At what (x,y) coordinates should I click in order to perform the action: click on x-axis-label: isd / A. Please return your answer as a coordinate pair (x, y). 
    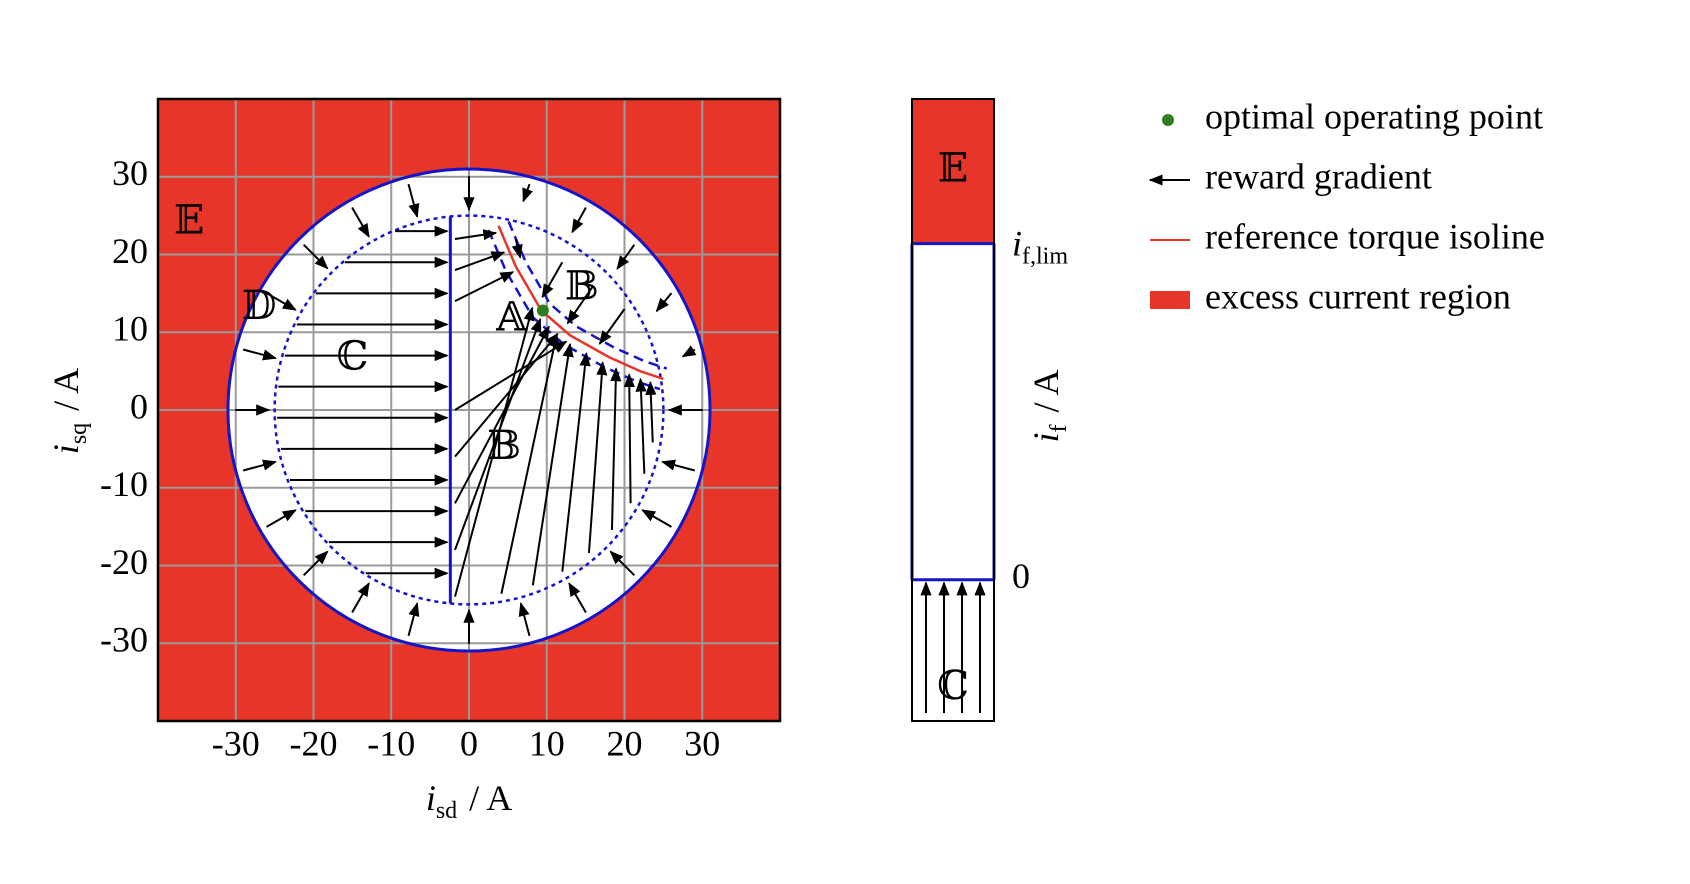
    Looking at the image, I should click on (469, 800).